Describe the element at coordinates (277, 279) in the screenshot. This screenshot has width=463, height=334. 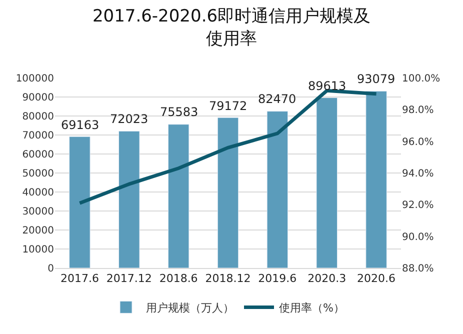
I see `x-tick-label: 2019.6` at that location.